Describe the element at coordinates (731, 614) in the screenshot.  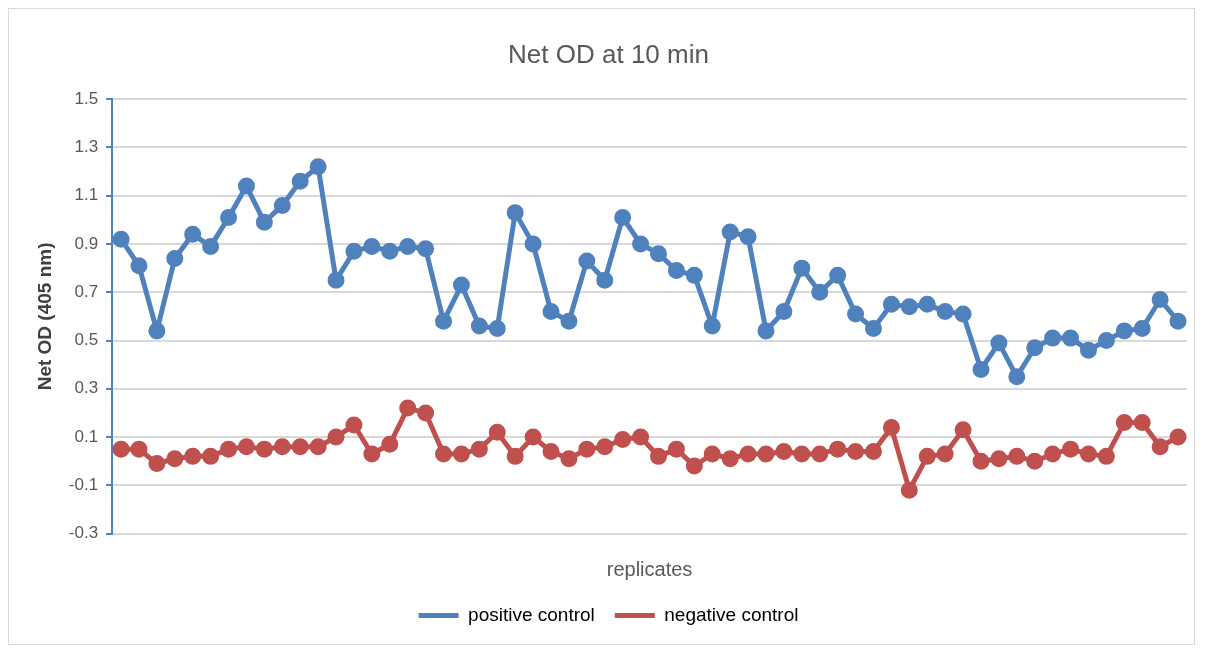
I see `legend-label: negative control` at that location.